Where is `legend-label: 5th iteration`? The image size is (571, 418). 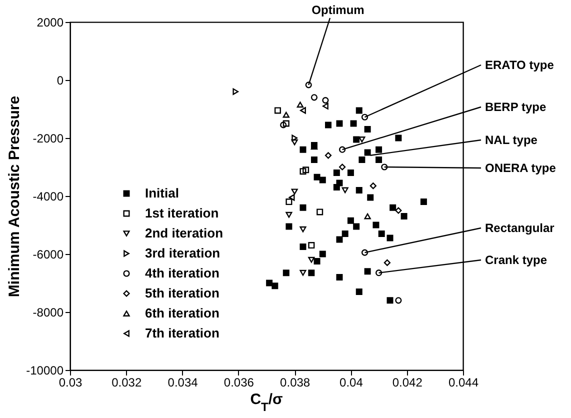
legend-label: 5th iteration is located at coordinates (182, 293).